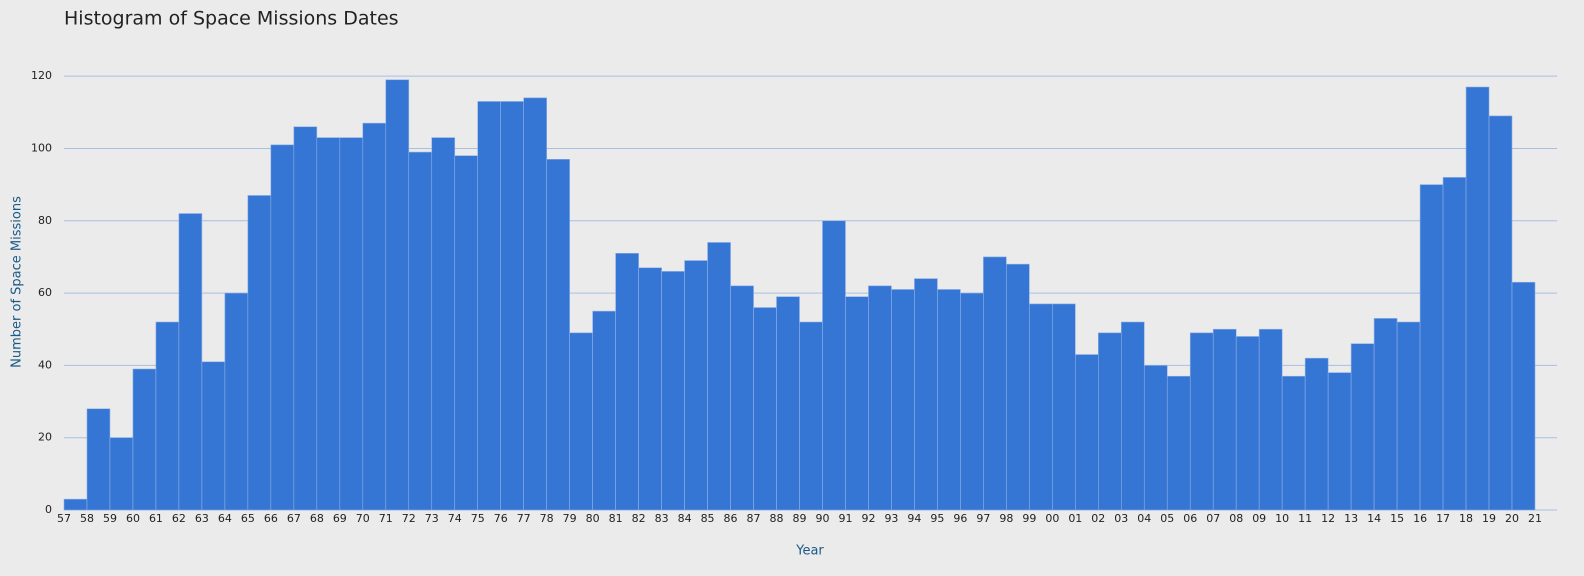  Describe the element at coordinates (1374, 518) in the screenshot. I see `x-tick-label: 14` at that location.